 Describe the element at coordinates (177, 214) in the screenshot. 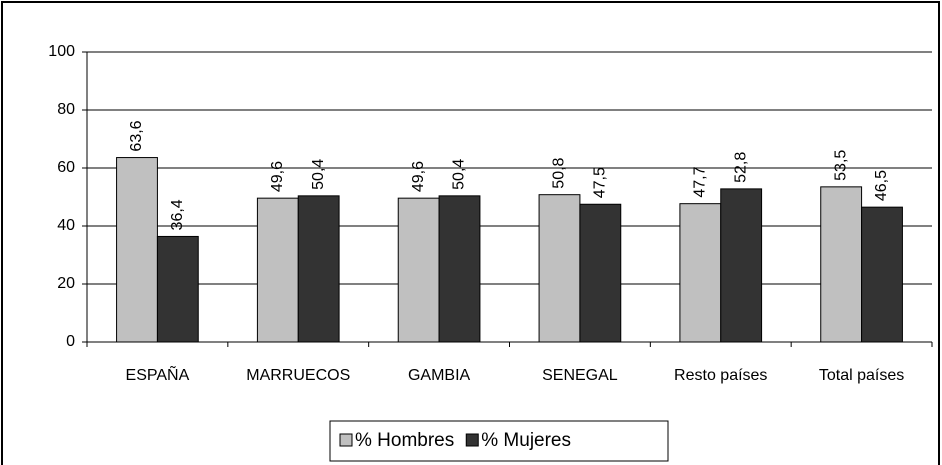

I see `value-label: 36,4` at that location.